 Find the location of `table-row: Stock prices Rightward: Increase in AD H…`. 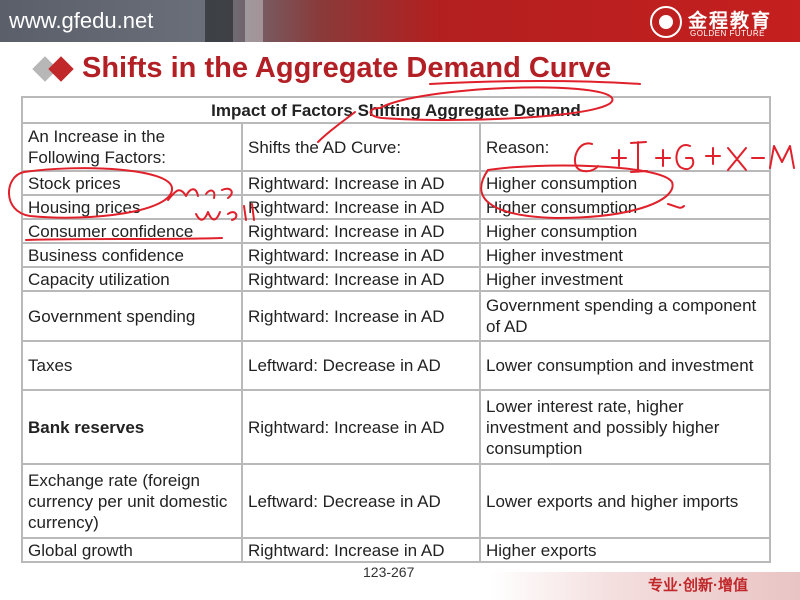

table-row: Stock prices Rightward: Increase in AD H… is located at coordinates (396, 183).